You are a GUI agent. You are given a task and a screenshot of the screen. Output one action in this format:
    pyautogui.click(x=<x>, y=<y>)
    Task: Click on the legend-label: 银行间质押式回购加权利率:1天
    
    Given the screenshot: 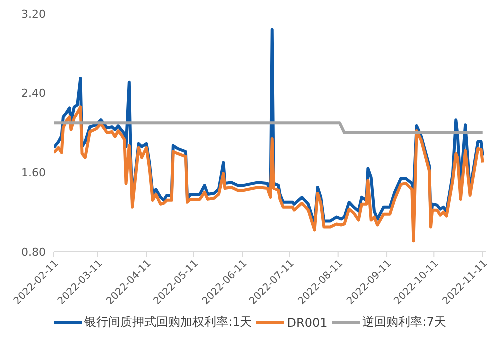 What is the action you would take?
    pyautogui.click(x=168, y=322)
    